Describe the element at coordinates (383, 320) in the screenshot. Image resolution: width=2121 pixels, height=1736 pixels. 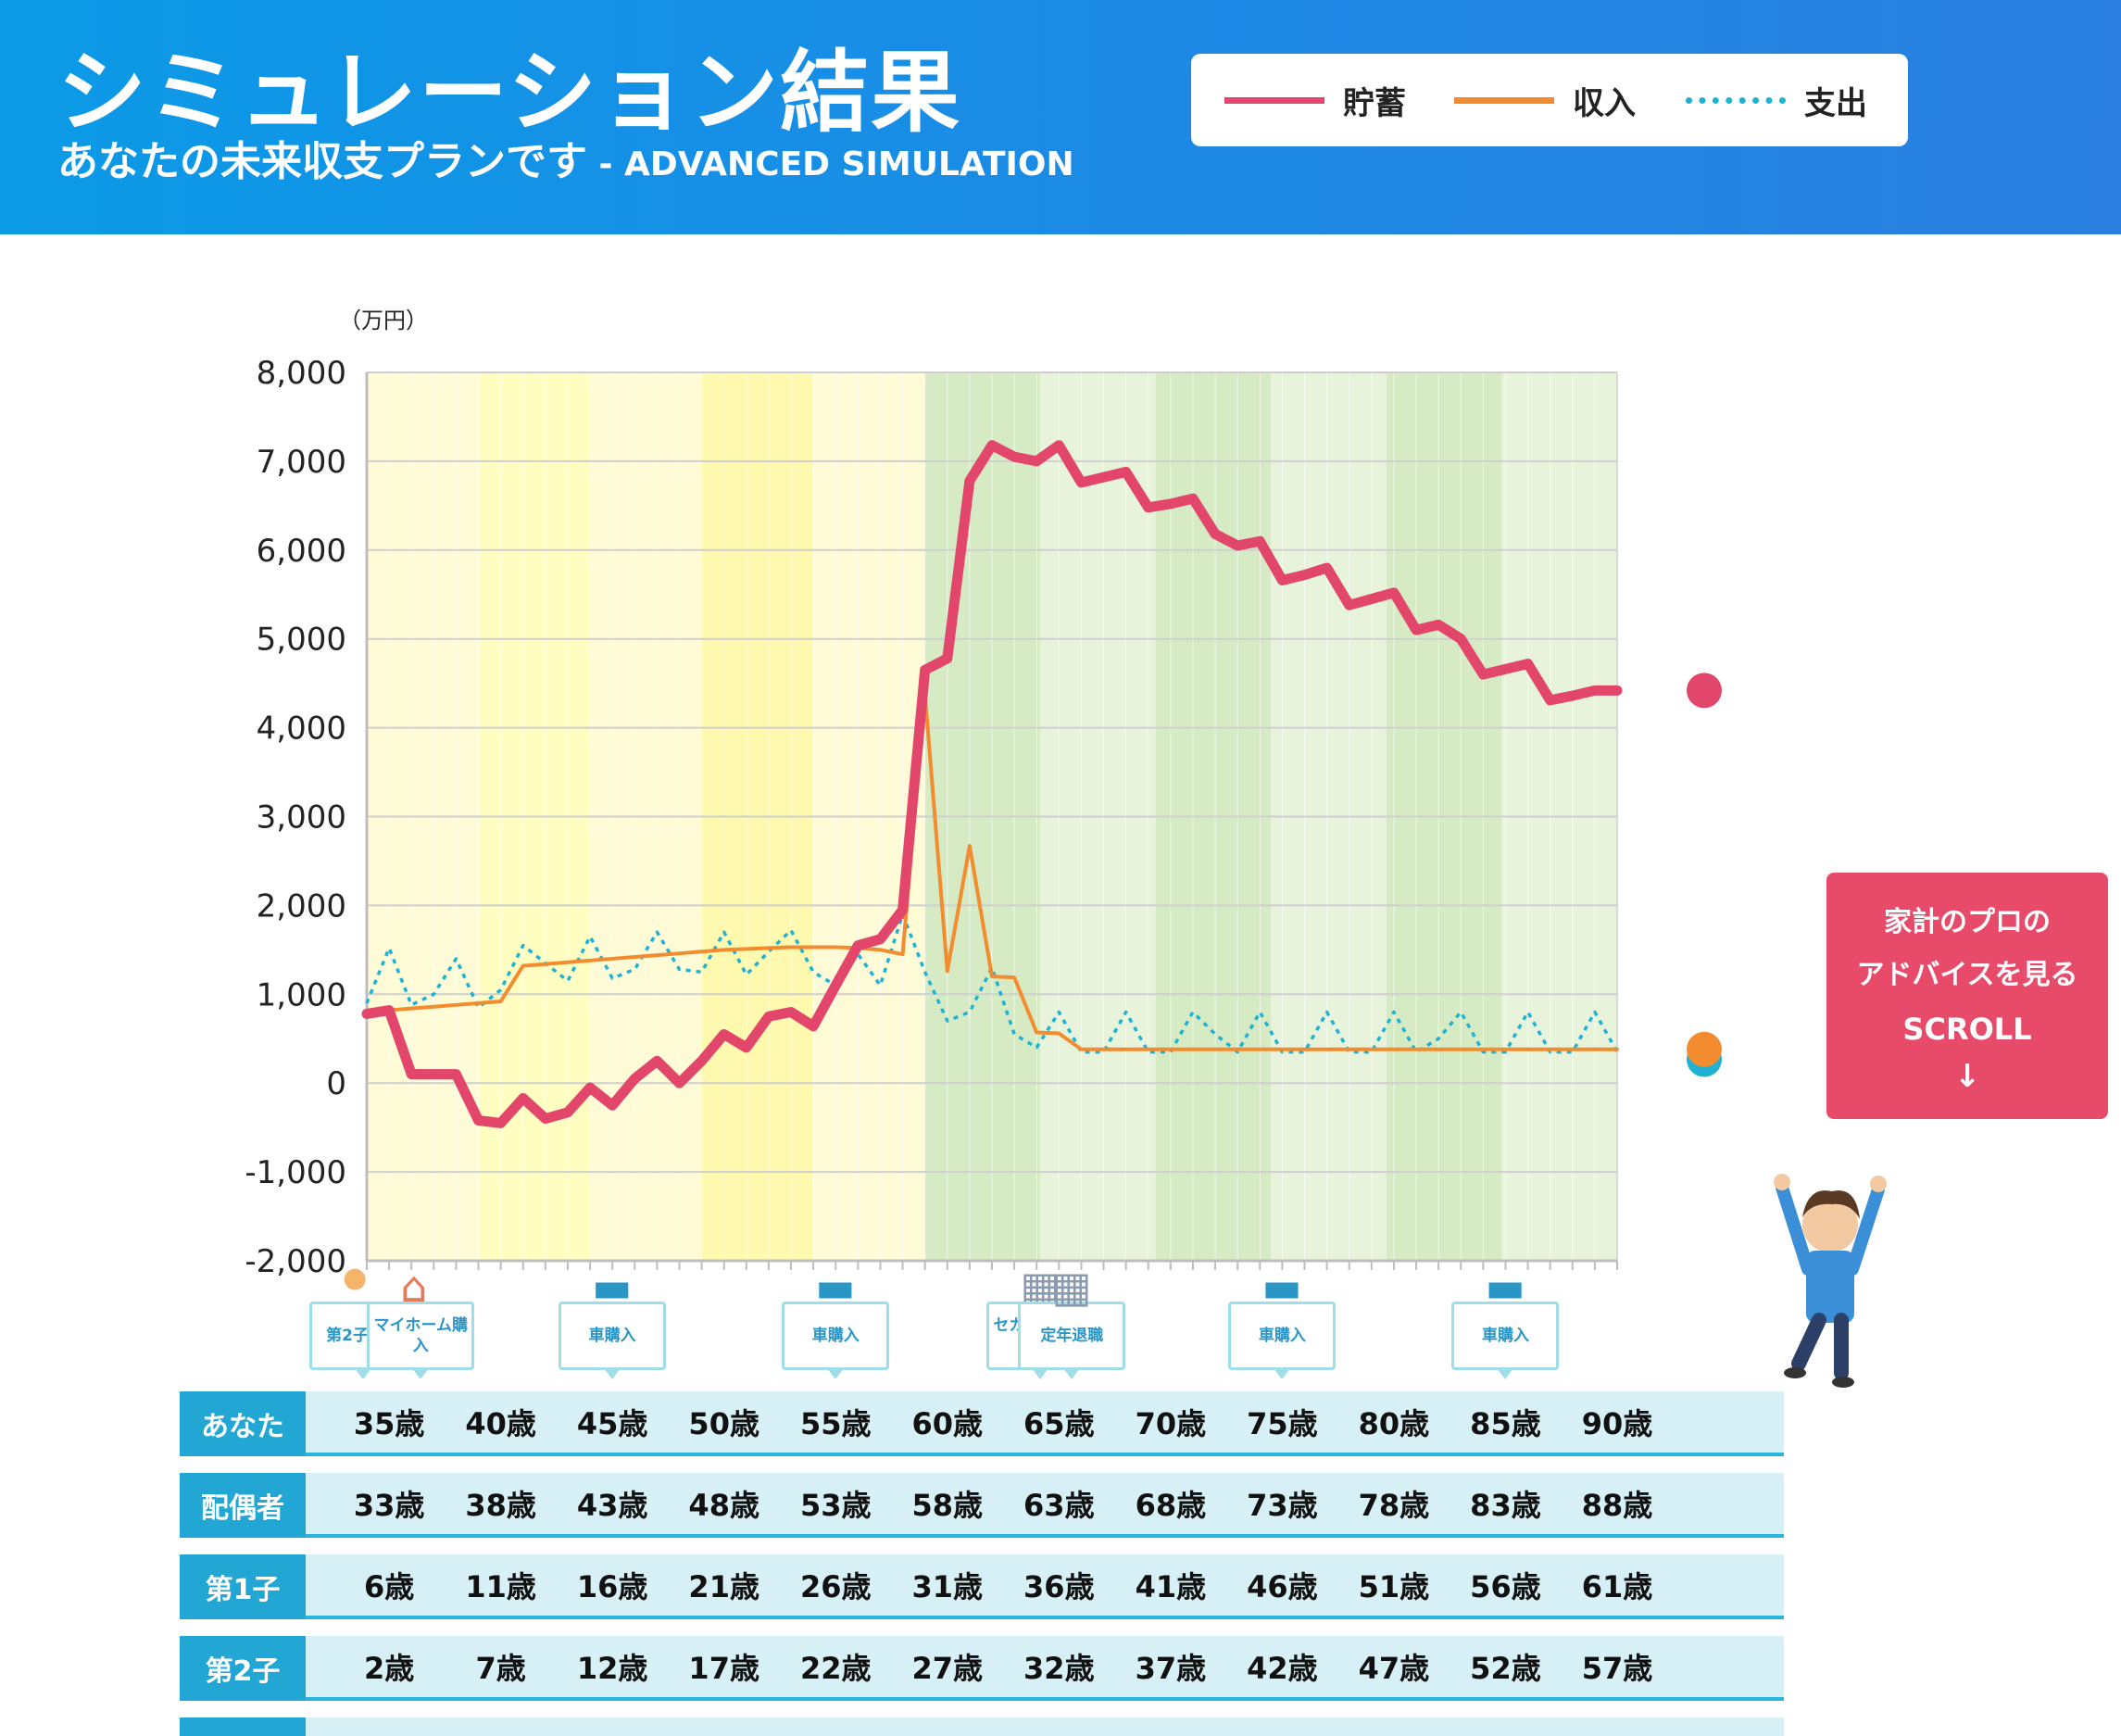
I see `y-axis-unit-label: （万円）` at that location.